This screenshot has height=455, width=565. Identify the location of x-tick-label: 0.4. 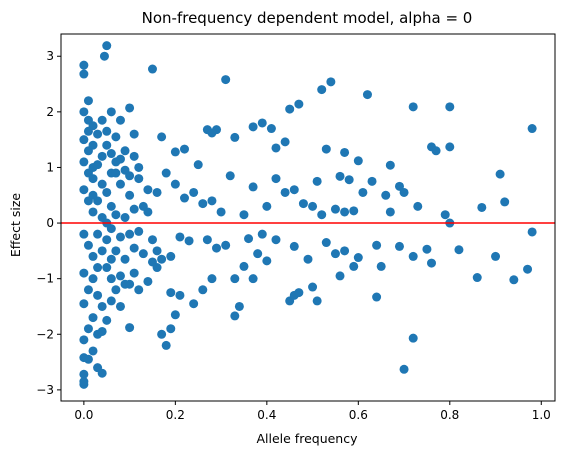
(266, 415).